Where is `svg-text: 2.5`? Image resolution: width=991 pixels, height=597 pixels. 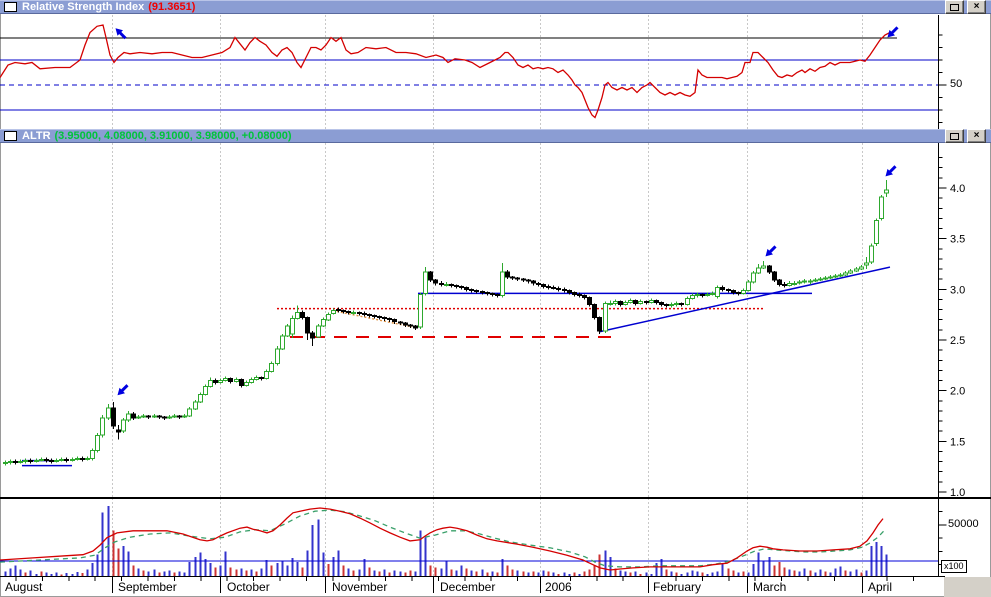 svg-text: 2.5 is located at coordinates (957, 341).